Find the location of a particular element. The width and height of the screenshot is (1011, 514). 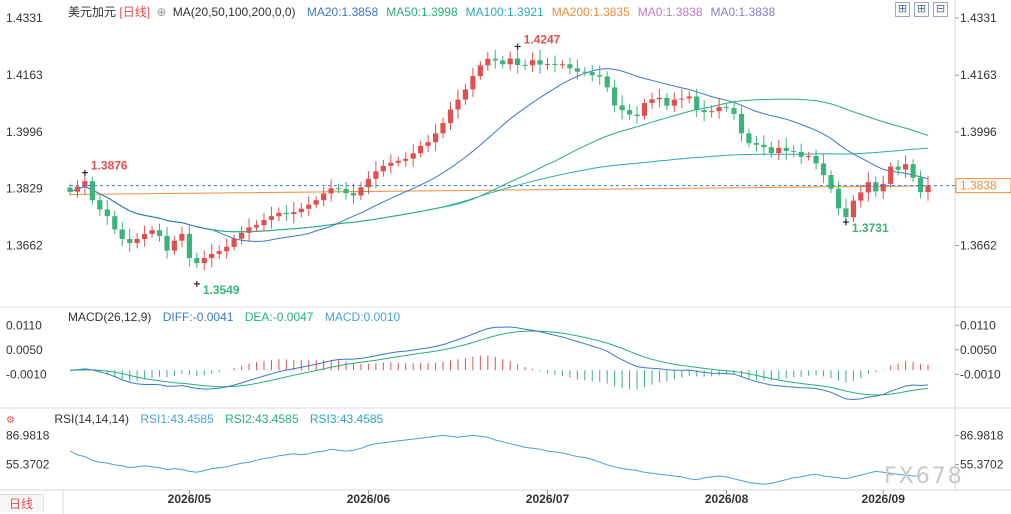

price-tick-left: 1.4163 is located at coordinates (24, 75).